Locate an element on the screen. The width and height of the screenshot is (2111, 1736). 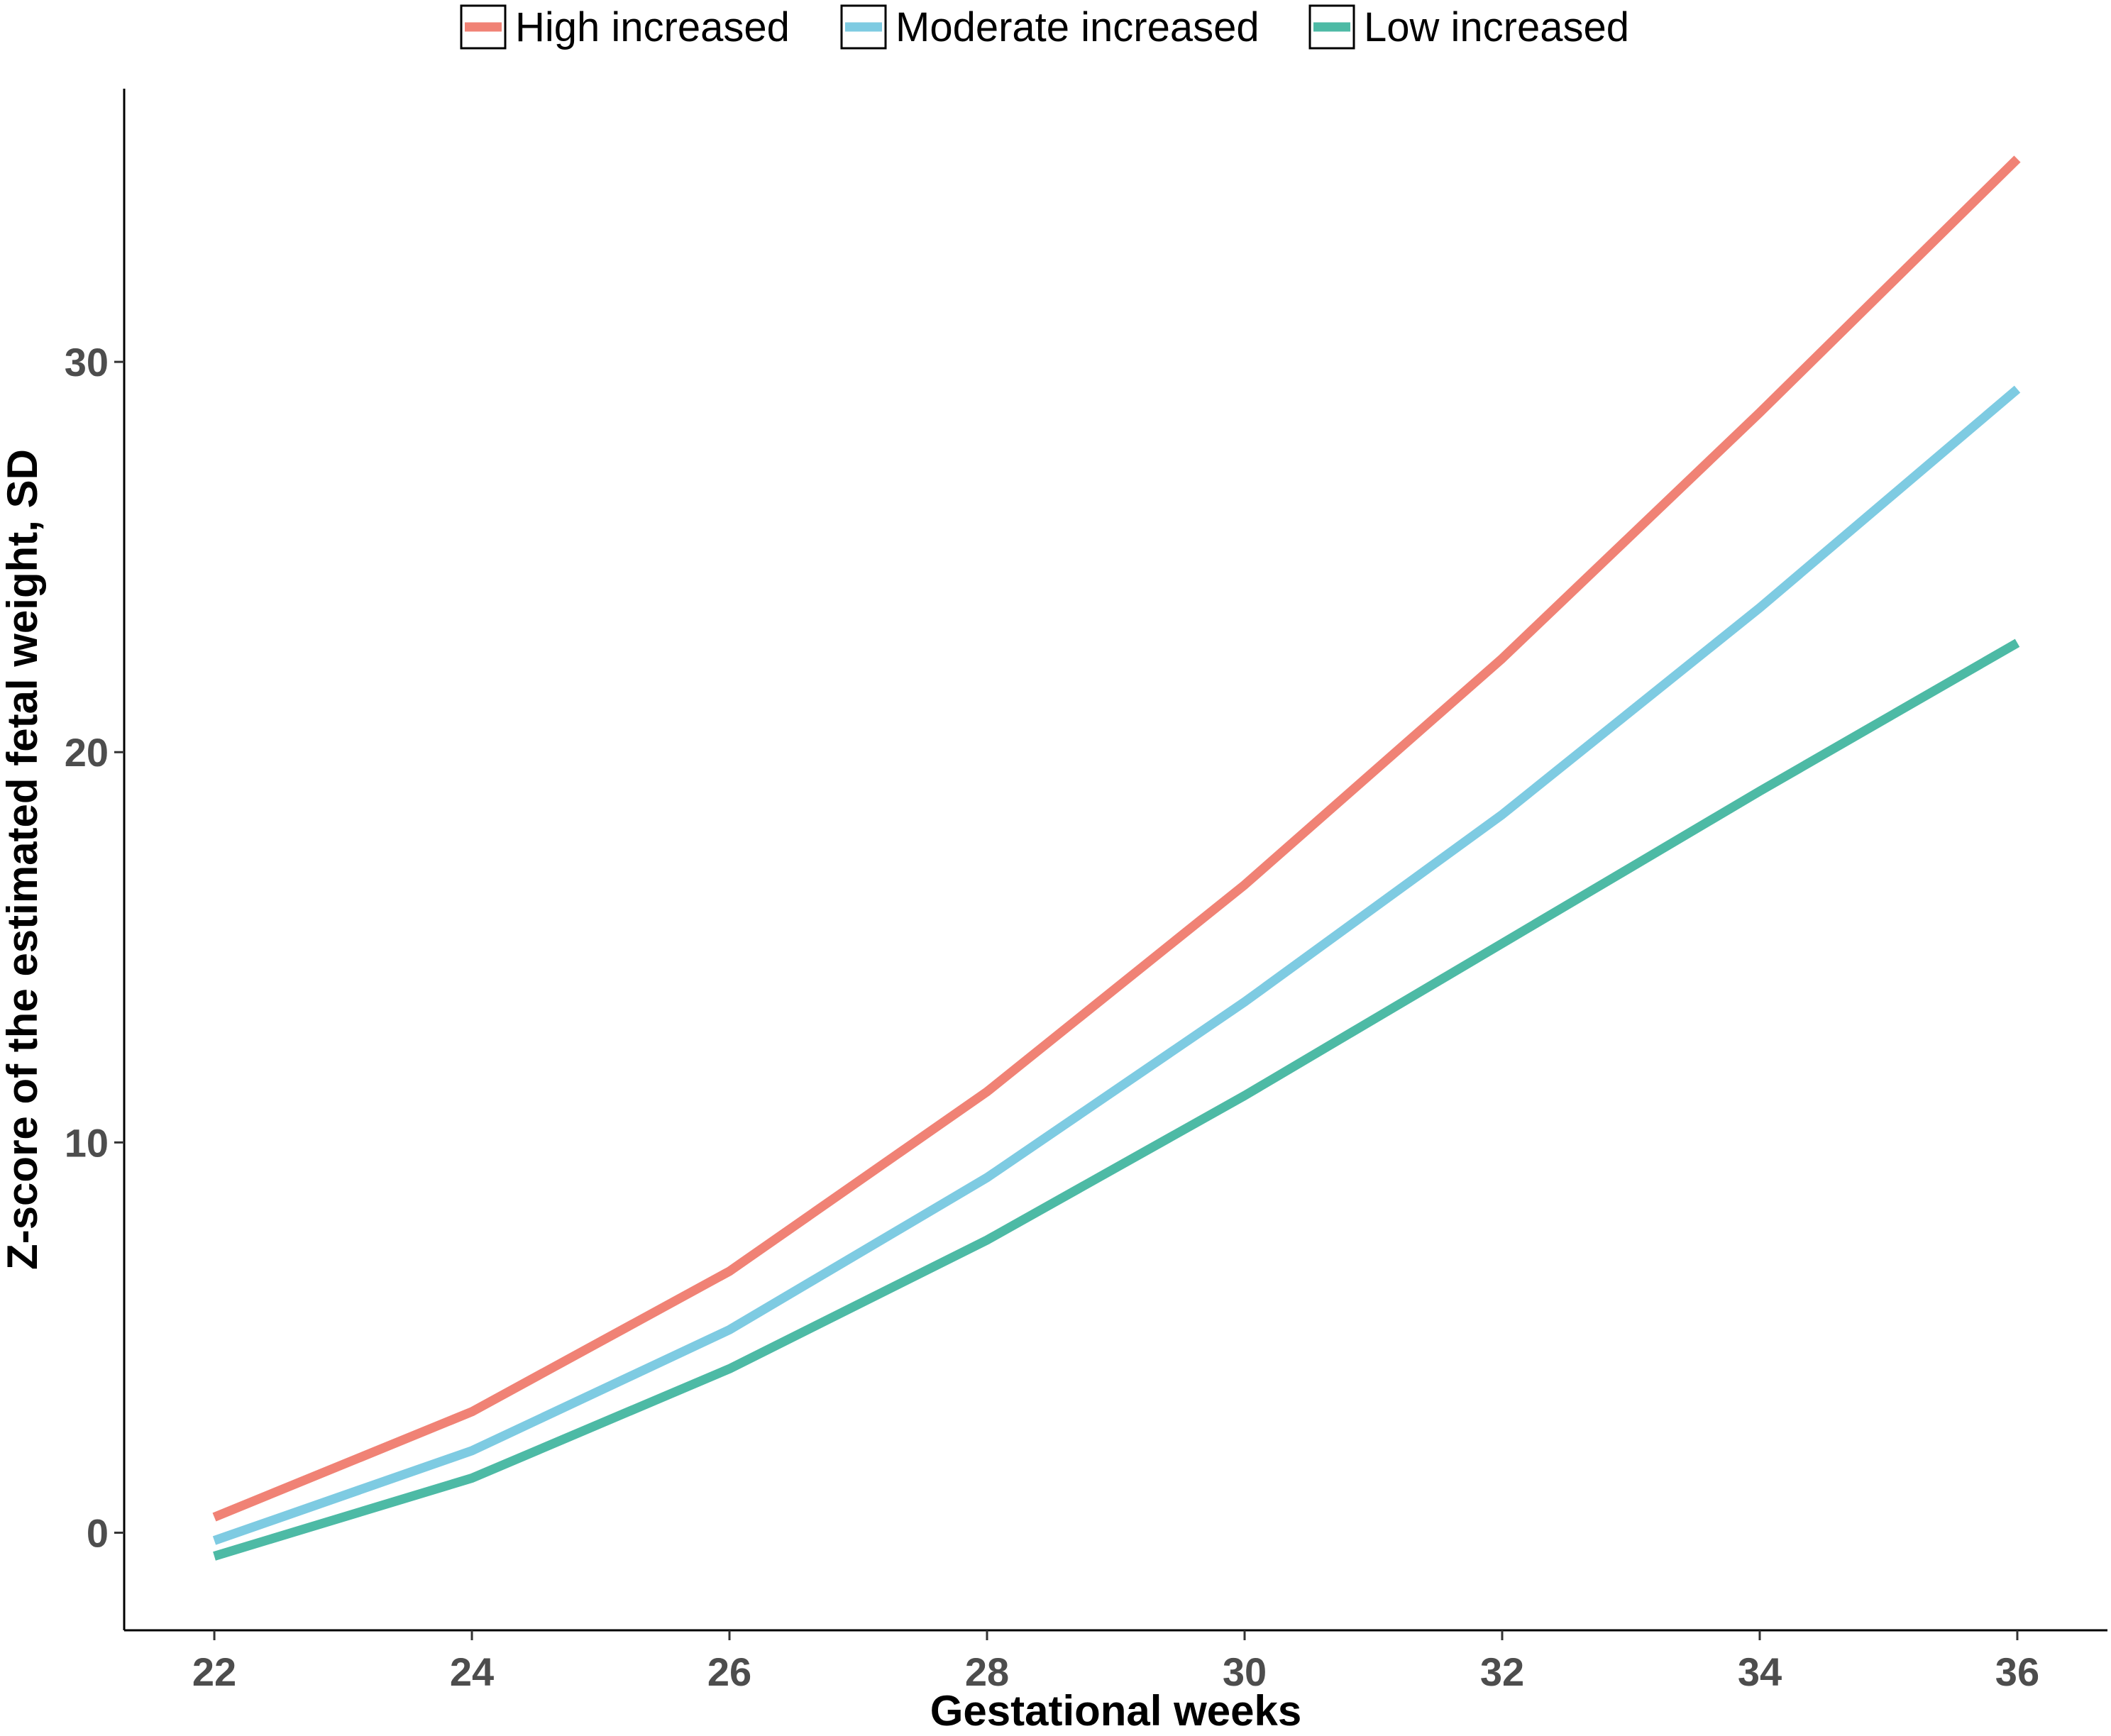
y-tick-label: 0 is located at coordinates (98, 1532).